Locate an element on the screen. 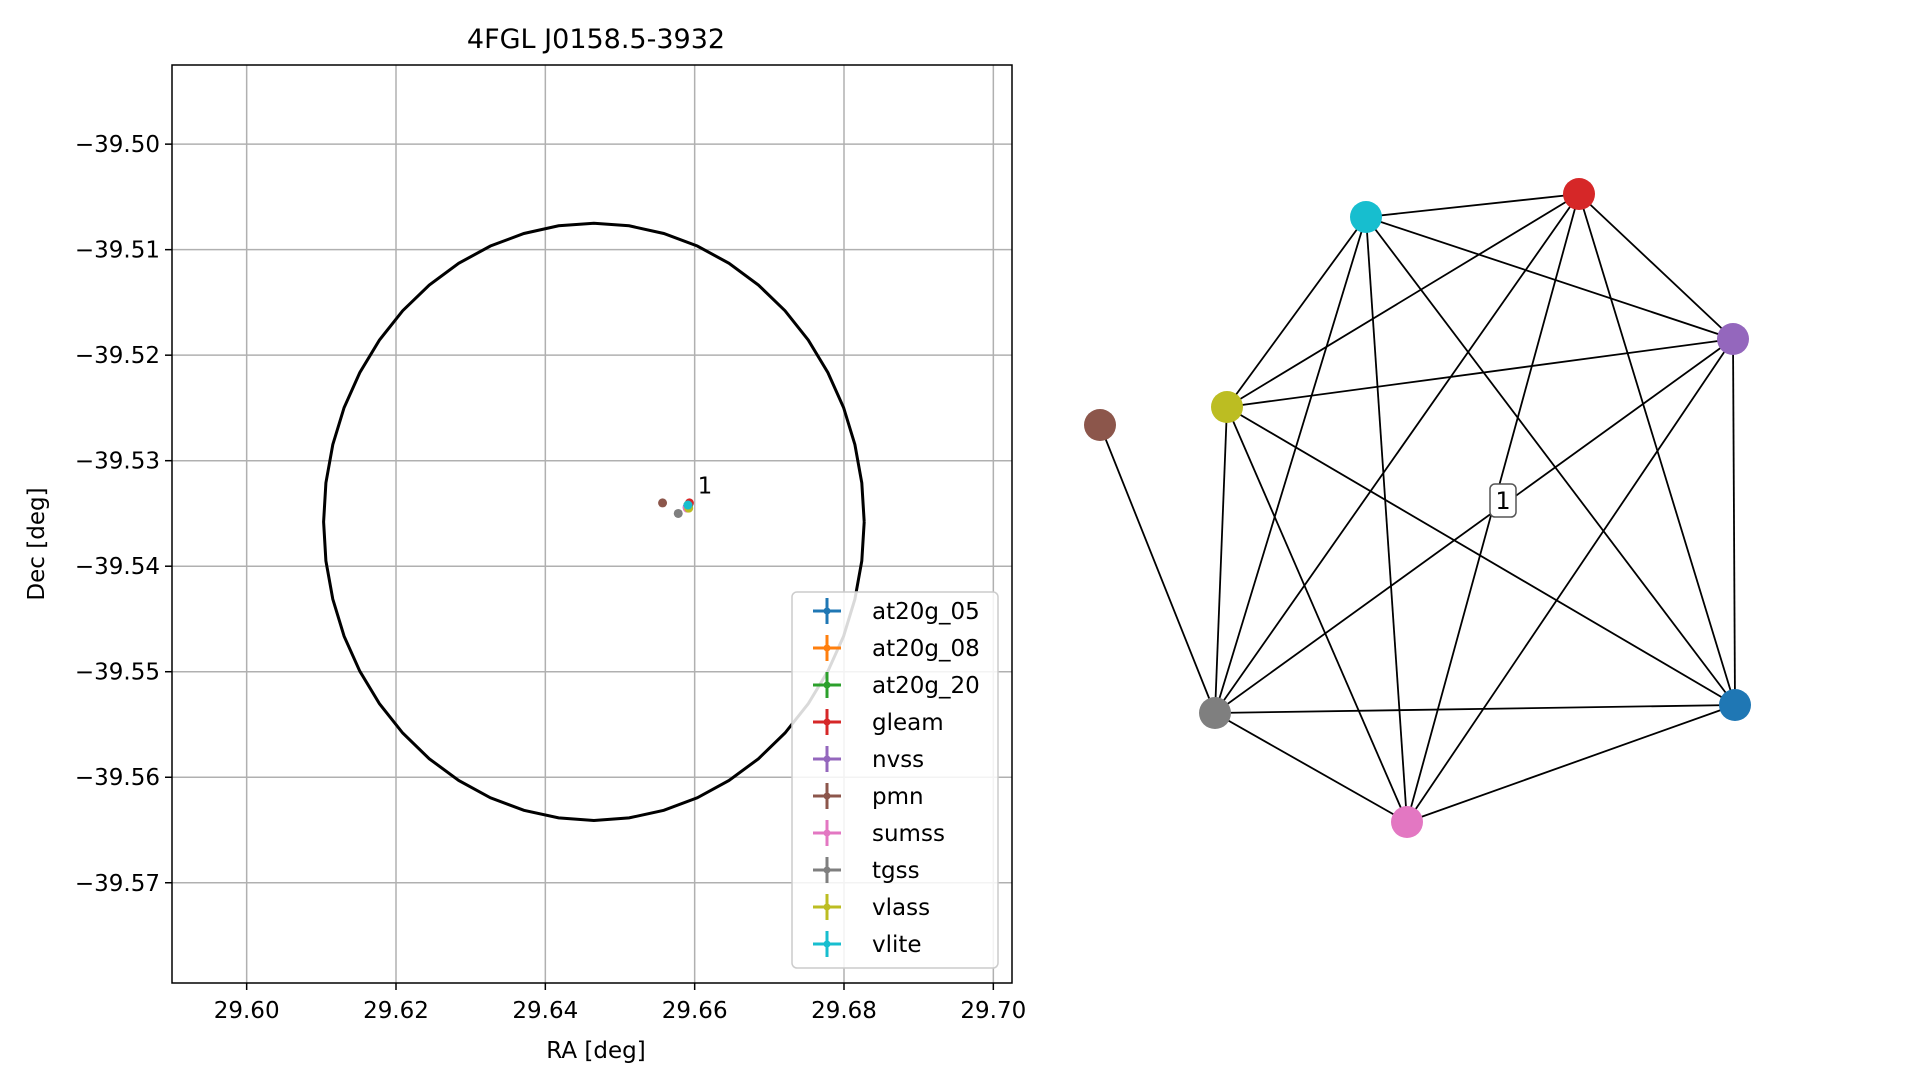 The image size is (1919, 1080). y-tick-label: −39.53 is located at coordinates (117, 462).